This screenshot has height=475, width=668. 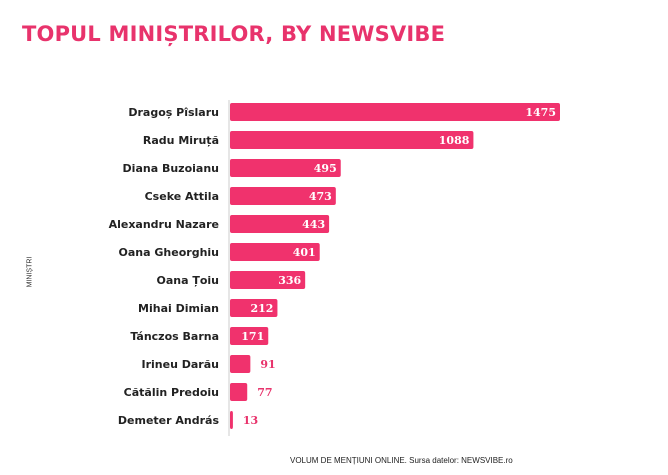 What do you see at coordinates (171, 168) in the screenshot?
I see `category-label: Diana Buzoianu` at bounding box center [171, 168].